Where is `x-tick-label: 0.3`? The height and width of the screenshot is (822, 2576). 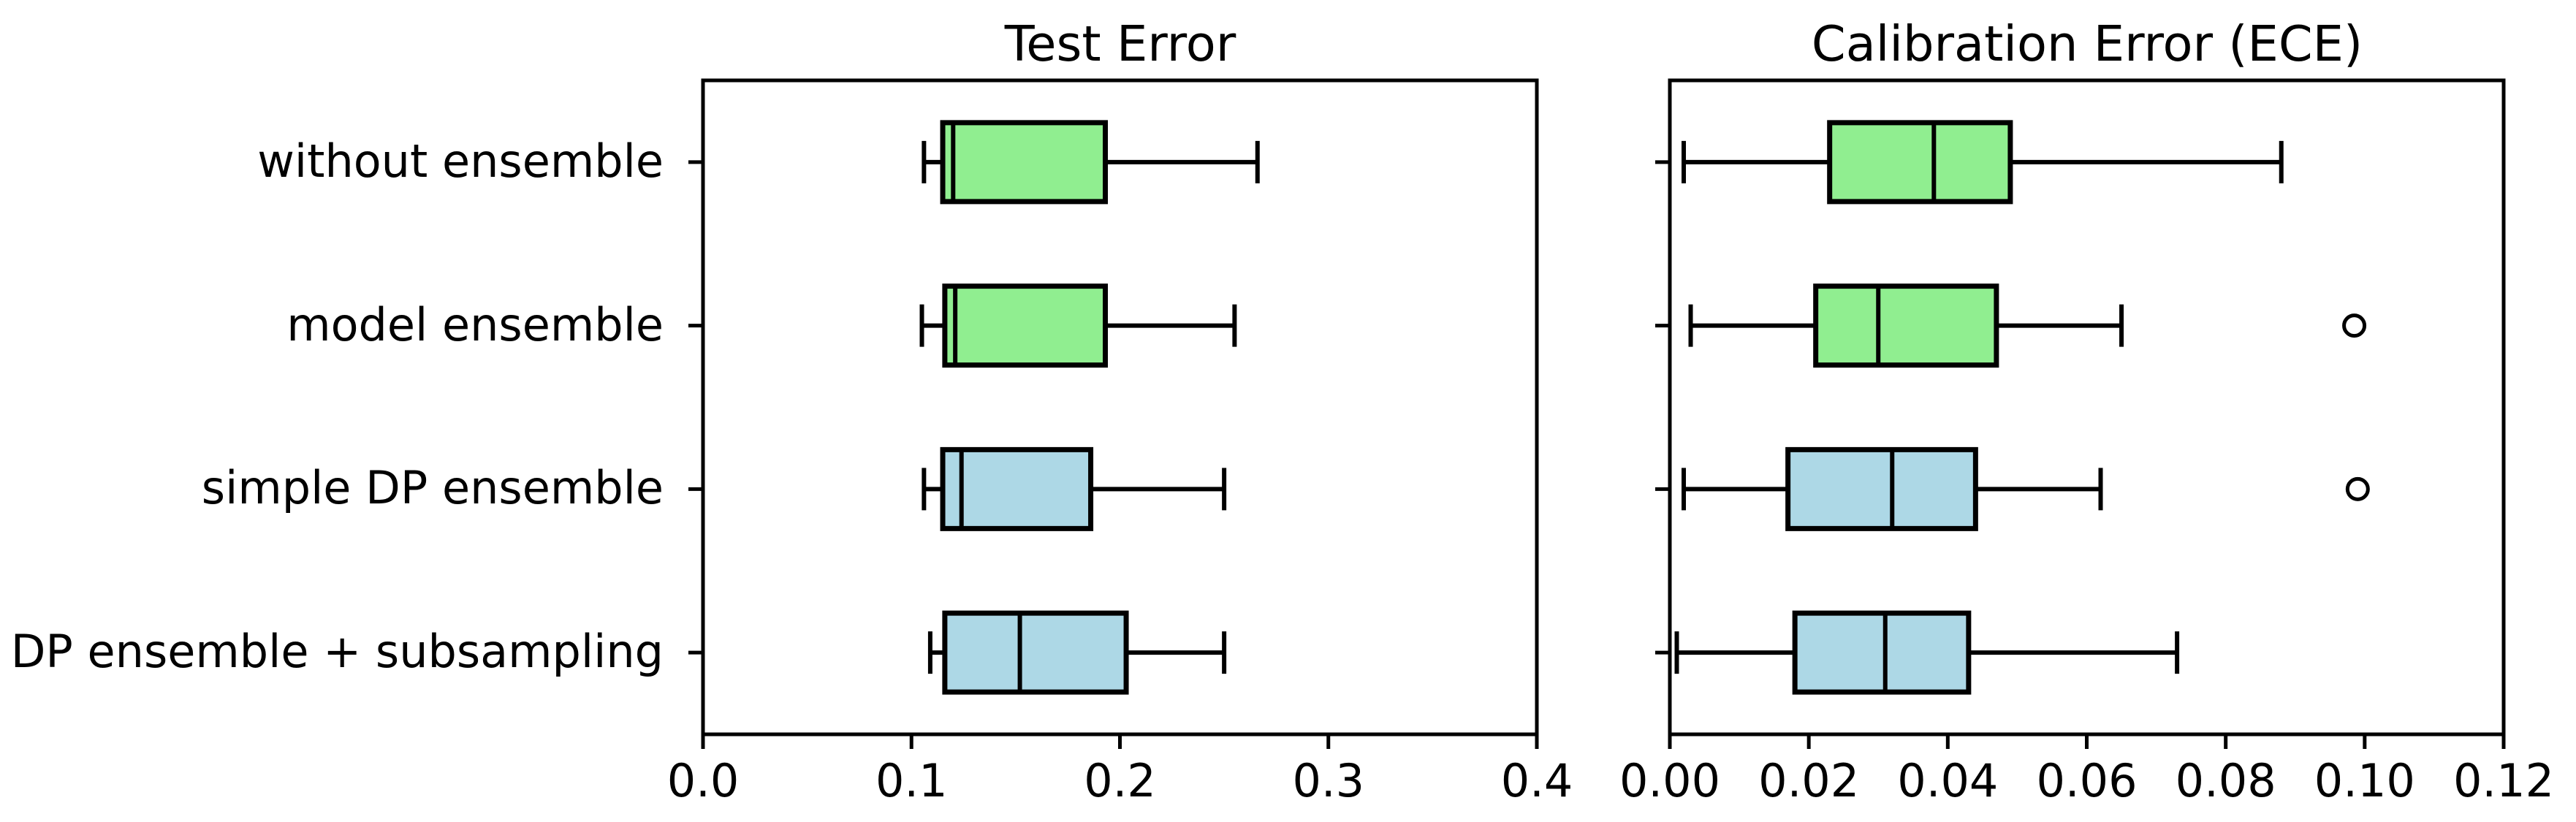 x-tick-label: 0.3 is located at coordinates (1328, 780).